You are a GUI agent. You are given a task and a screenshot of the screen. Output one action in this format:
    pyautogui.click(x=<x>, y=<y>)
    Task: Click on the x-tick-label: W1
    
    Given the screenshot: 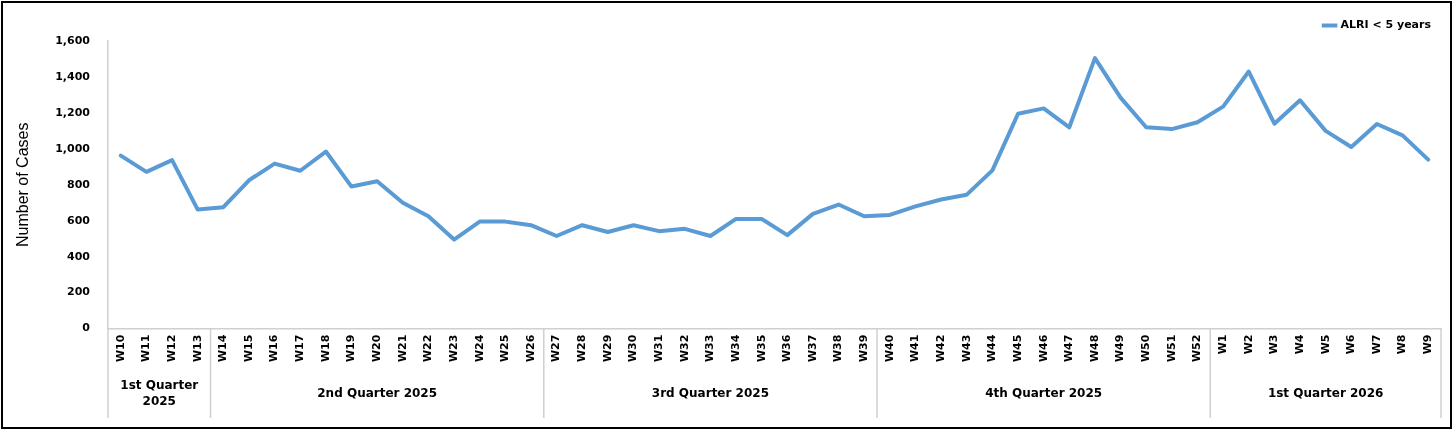 What is the action you would take?
    pyautogui.click(x=1222, y=344)
    